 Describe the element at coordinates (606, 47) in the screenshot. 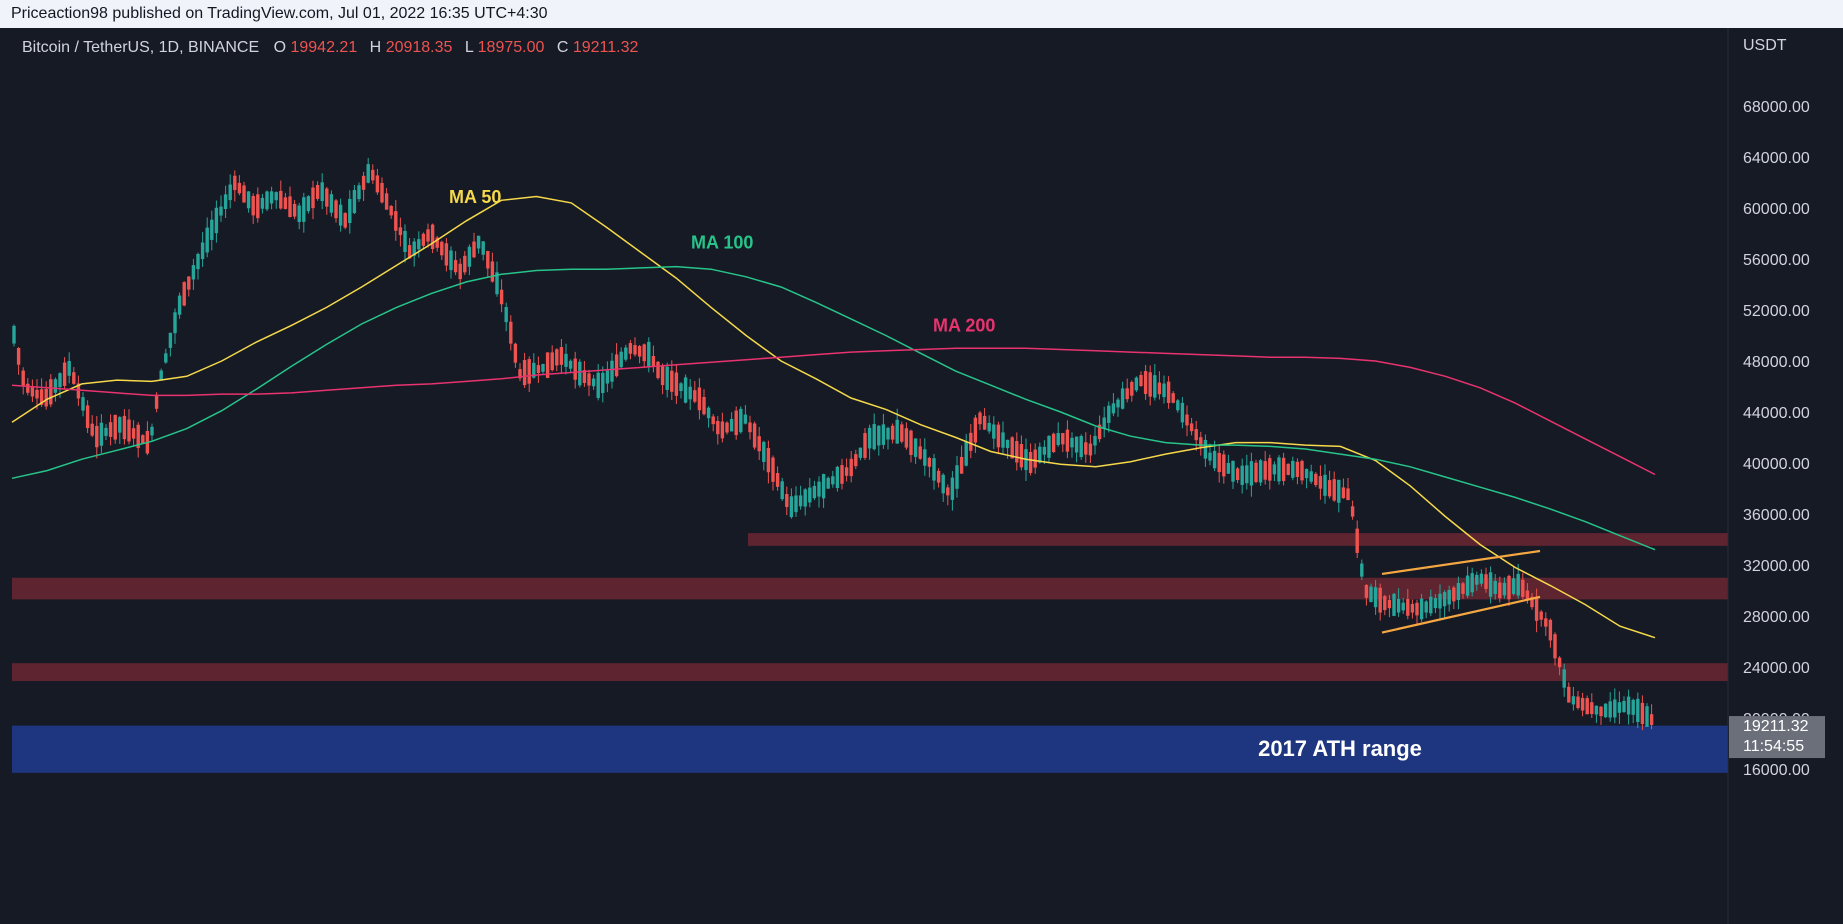

I see `close-value: 19211.32` at that location.